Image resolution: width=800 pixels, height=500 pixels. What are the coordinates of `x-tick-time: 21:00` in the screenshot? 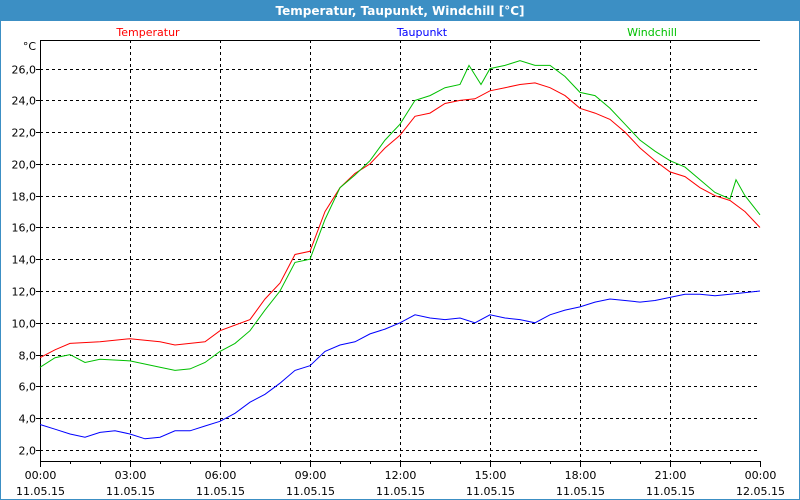 It's located at (671, 475).